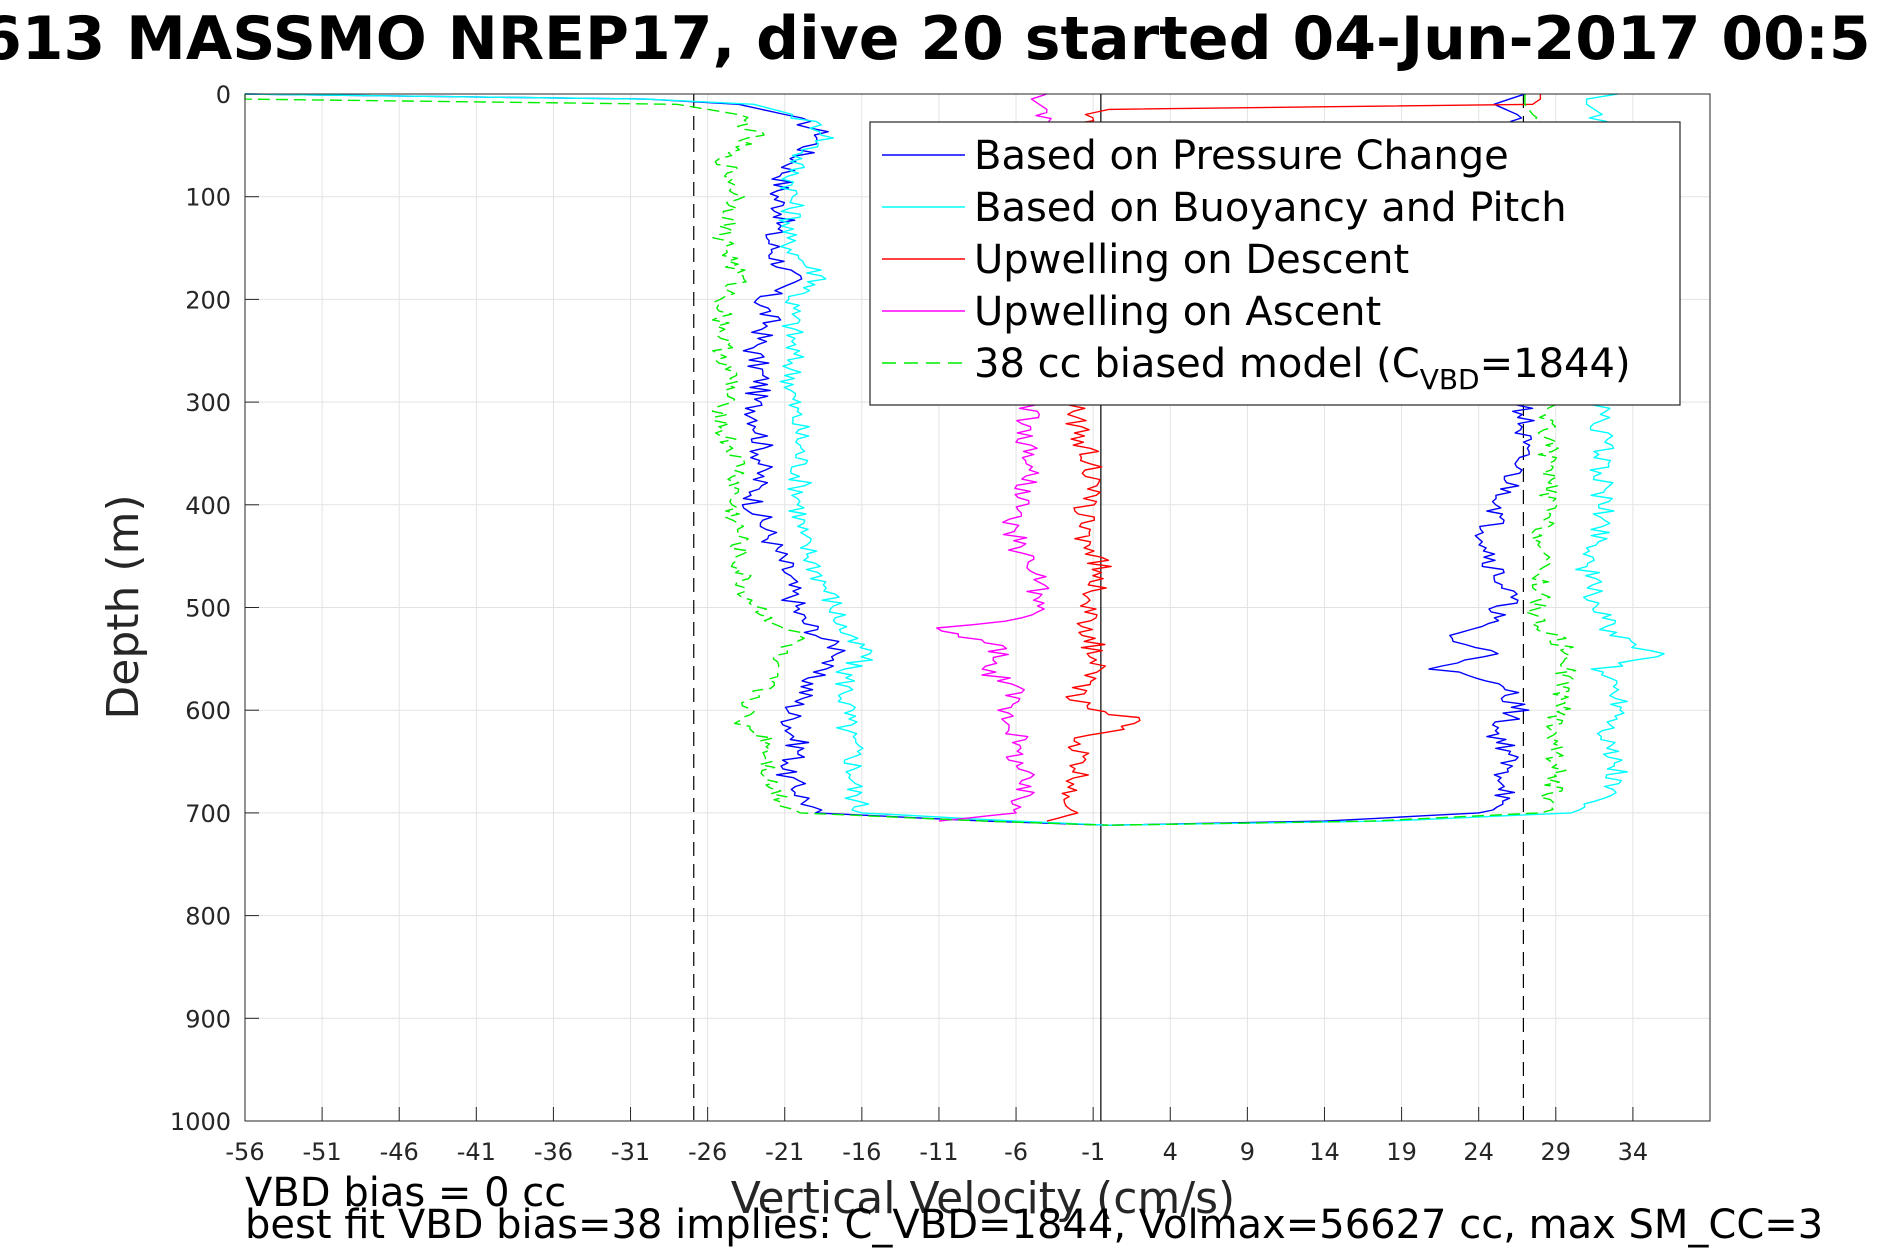  Describe the element at coordinates (553, 1152) in the screenshot. I see `x-tick-label: -36` at that location.